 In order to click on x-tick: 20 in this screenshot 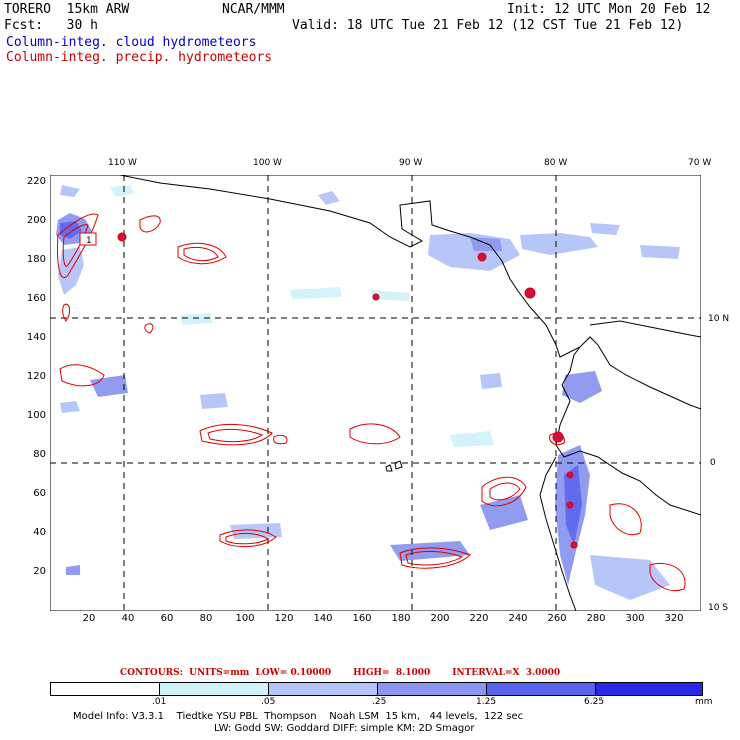, I will do `click(89, 618)`.